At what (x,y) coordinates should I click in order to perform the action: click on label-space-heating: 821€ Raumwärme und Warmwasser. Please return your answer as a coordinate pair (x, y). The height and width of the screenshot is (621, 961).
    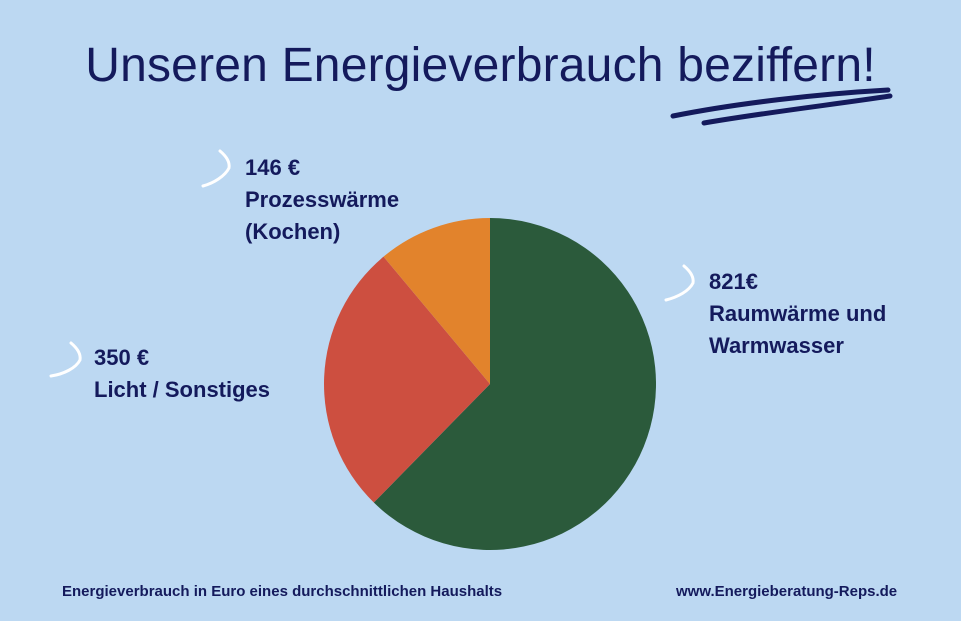
    Looking at the image, I should click on (797, 314).